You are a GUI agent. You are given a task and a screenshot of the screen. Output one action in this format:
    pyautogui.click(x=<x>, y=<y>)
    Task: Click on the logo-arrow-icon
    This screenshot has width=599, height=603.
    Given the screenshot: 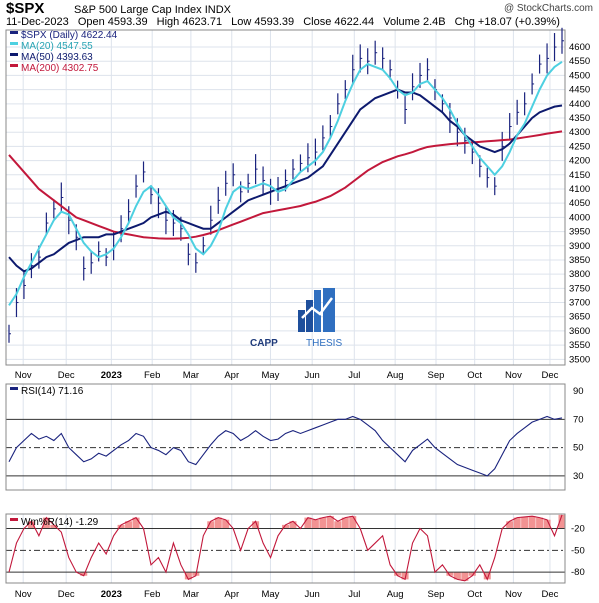 What is the action you would take?
    pyautogui.click(x=317, y=308)
    